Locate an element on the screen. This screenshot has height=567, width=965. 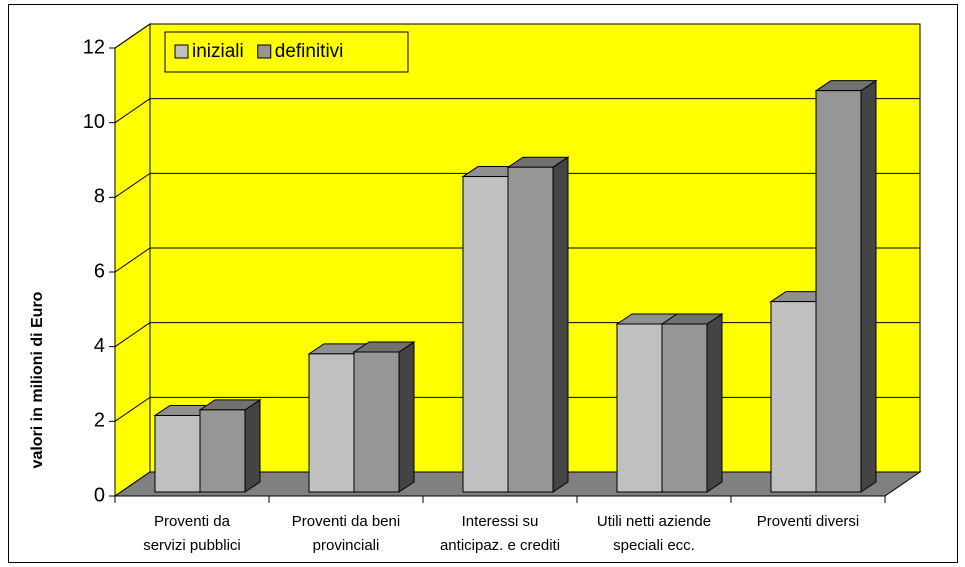
legend-label: definitivi is located at coordinates (309, 51).